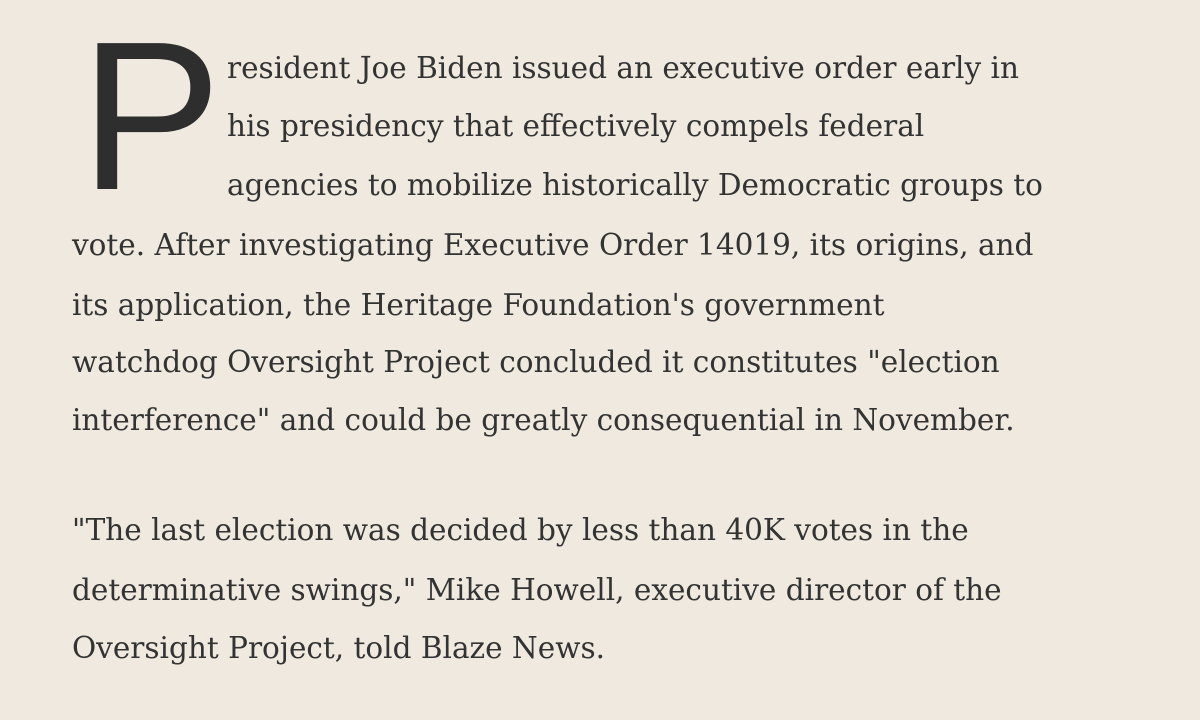  What do you see at coordinates (338, 648) in the screenshot?
I see `text-line: Oversight Project, told Blaze News.` at bounding box center [338, 648].